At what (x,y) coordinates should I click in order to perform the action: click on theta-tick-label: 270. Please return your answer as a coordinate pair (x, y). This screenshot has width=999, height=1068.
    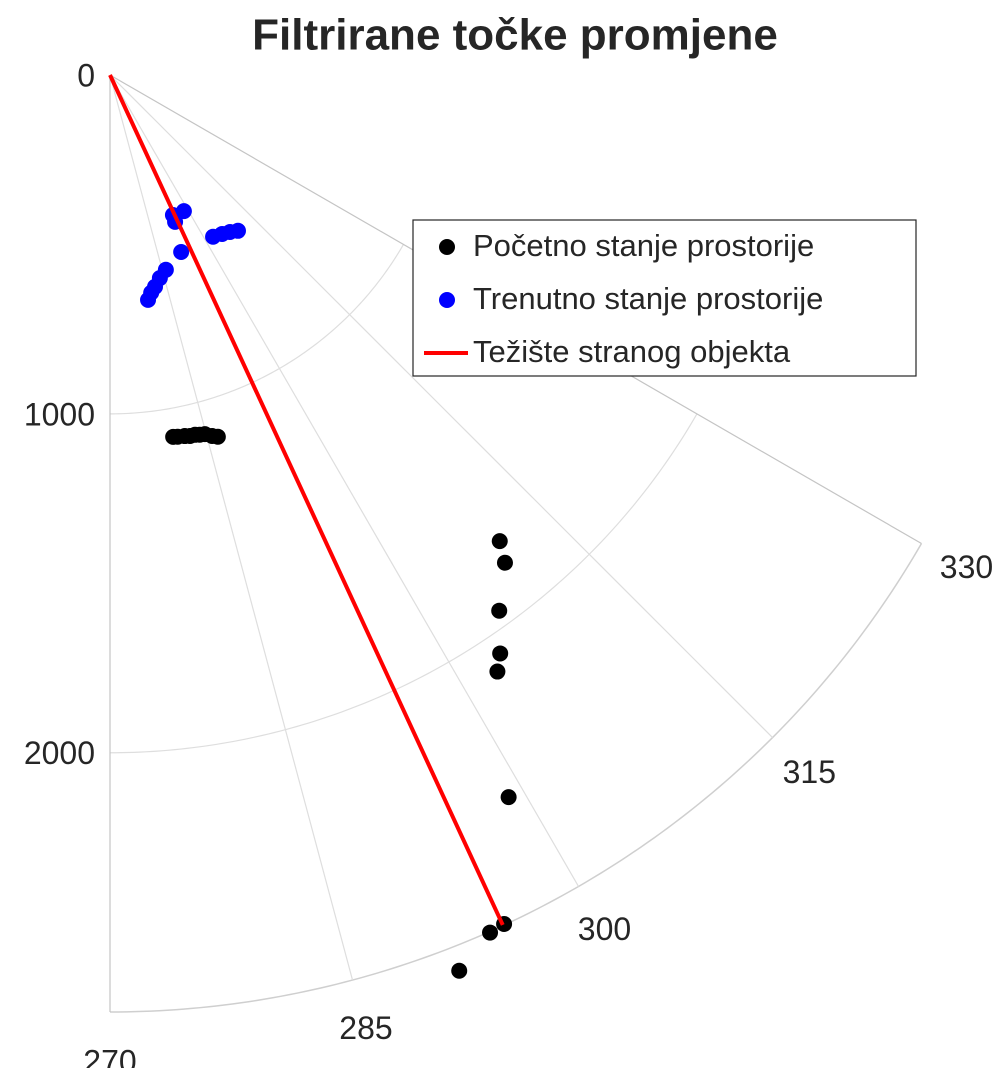
    Looking at the image, I should click on (109, 1055).